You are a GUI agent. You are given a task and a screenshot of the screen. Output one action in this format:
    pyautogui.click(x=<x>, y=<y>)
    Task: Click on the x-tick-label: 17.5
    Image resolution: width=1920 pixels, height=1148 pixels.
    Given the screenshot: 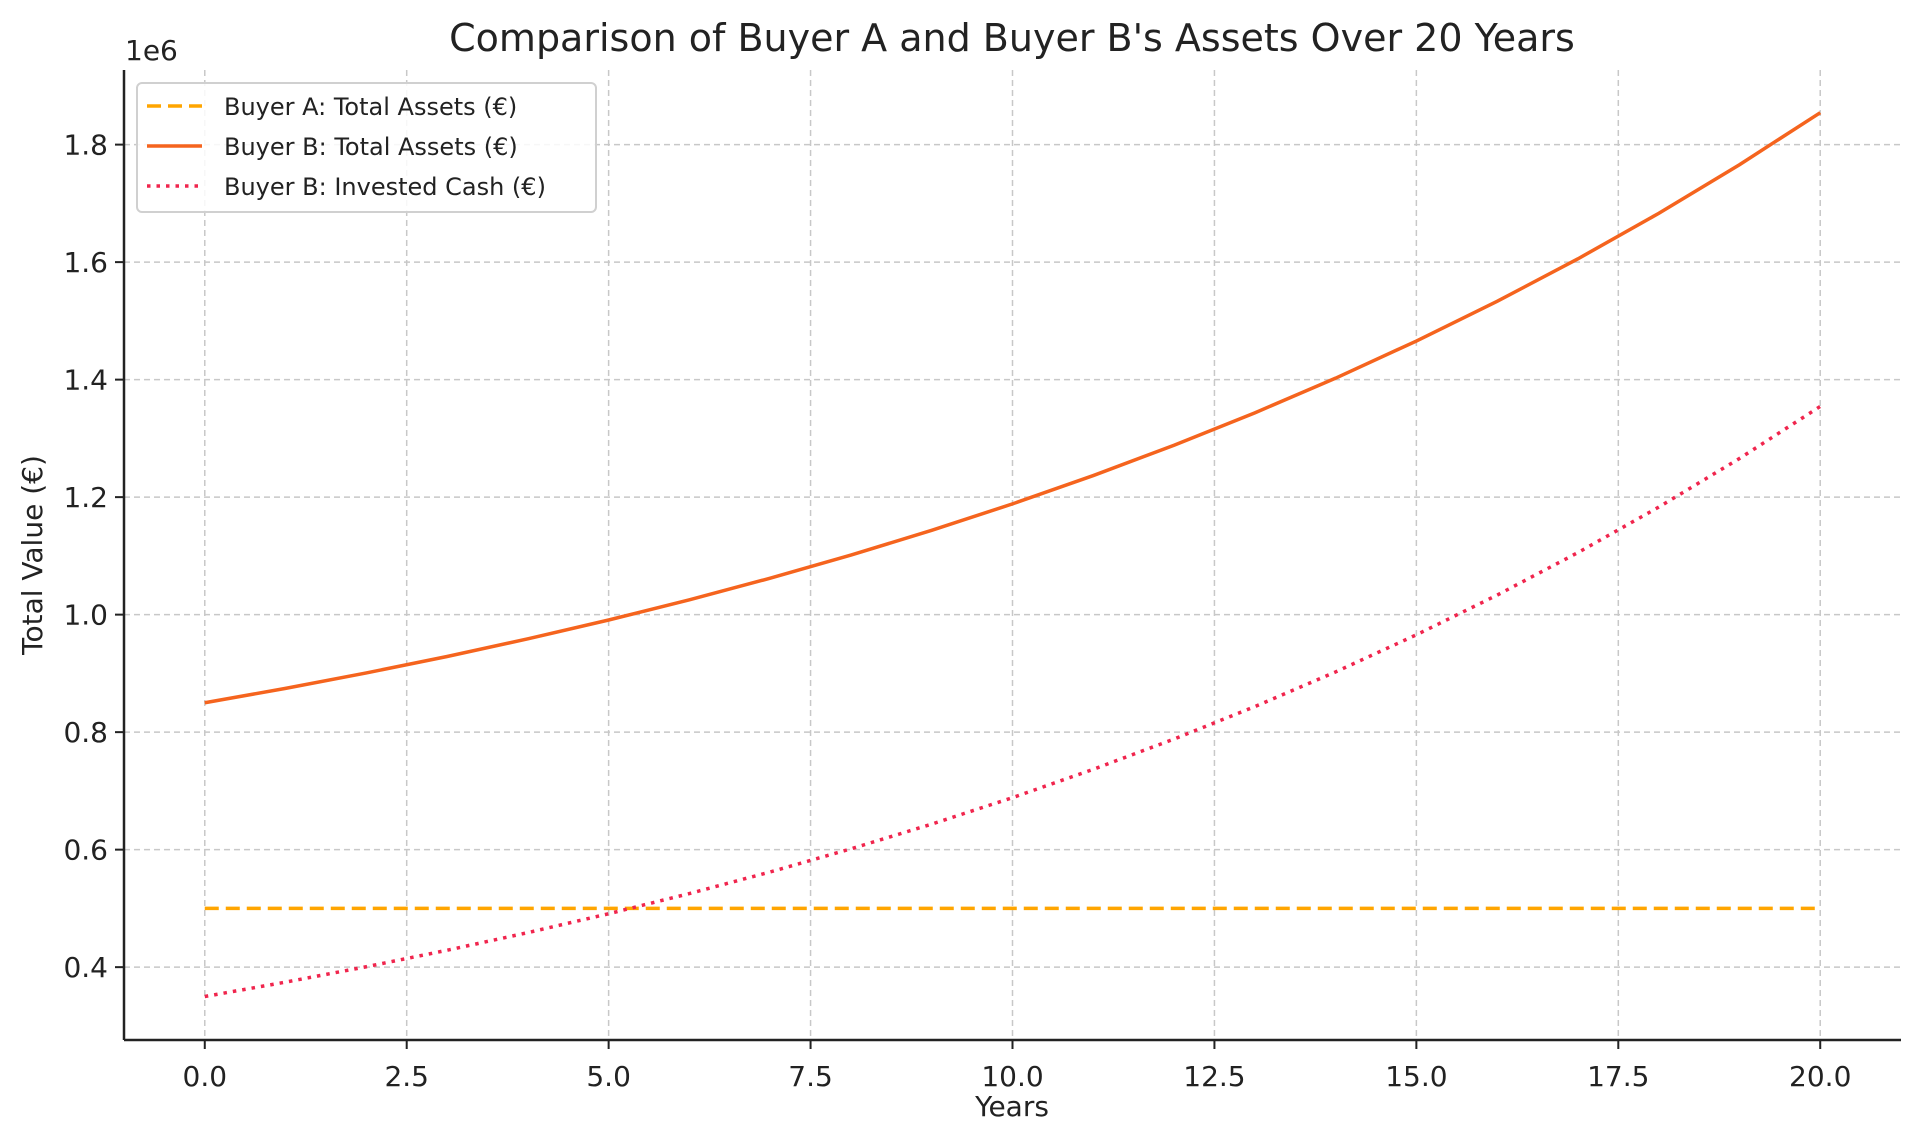 What is the action you would take?
    pyautogui.click(x=1618, y=1076)
    